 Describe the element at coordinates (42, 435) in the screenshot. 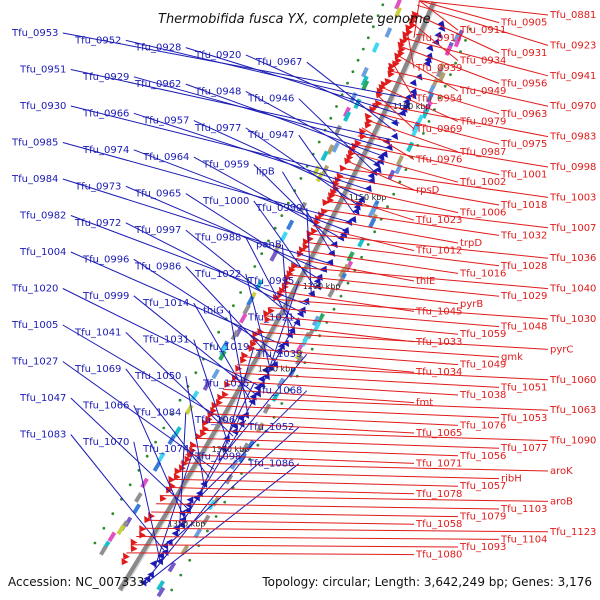

I see `reverse-gene-label: Tfu_1083` at that location.